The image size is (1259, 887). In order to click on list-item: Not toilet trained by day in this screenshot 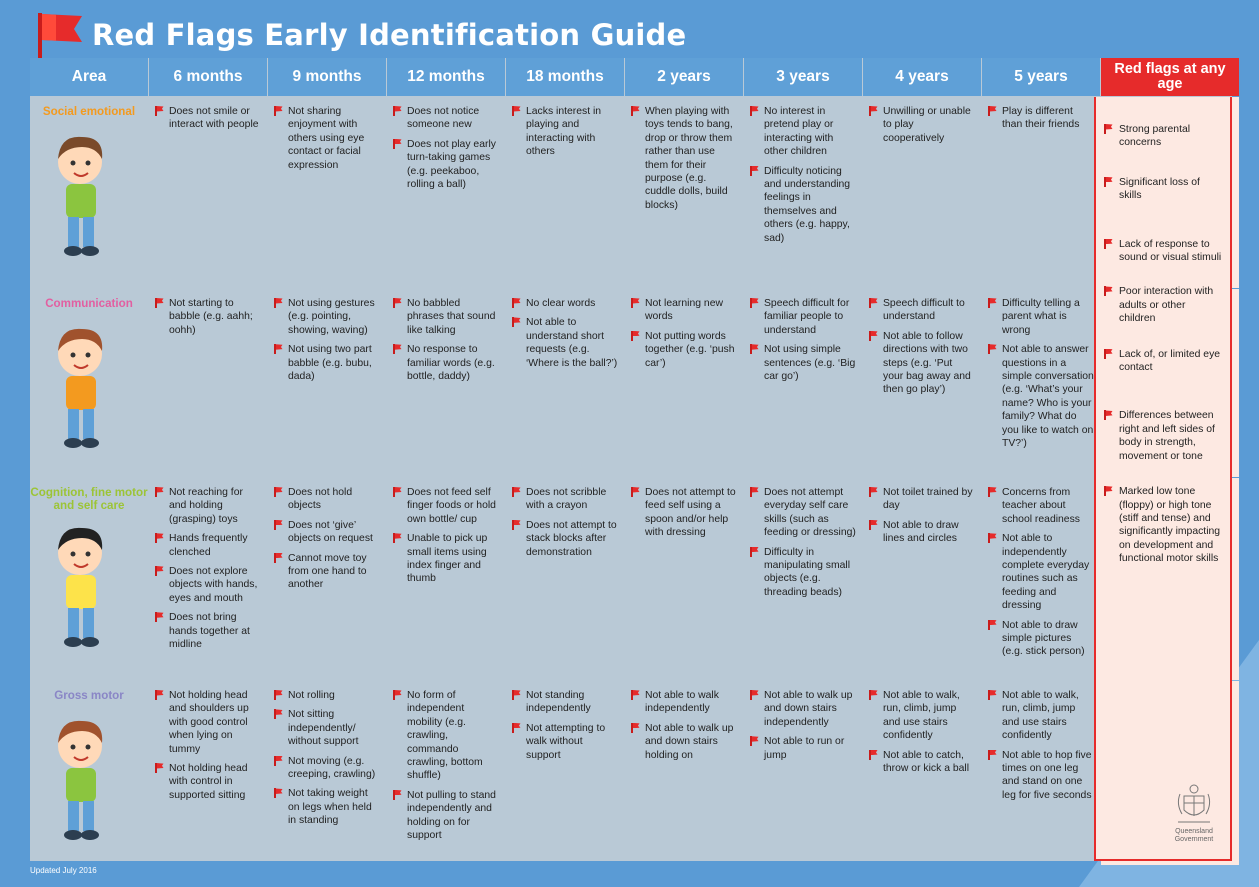, I will do `click(922, 499)`.